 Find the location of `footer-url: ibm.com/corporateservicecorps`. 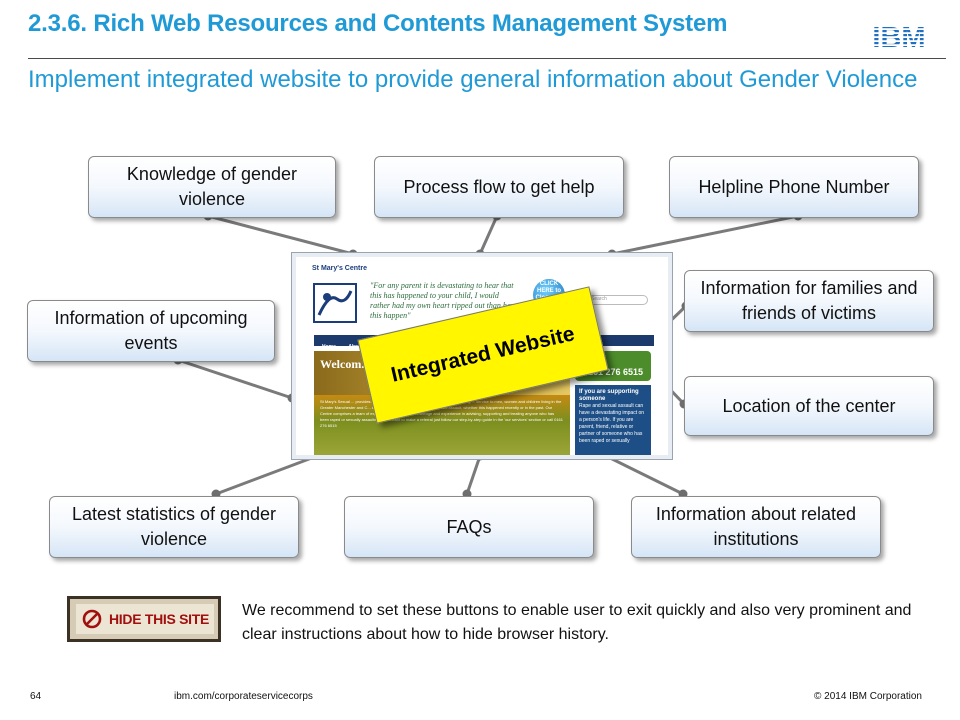

footer-url: ibm.com/corporateservicecorps is located at coordinates (243, 696).